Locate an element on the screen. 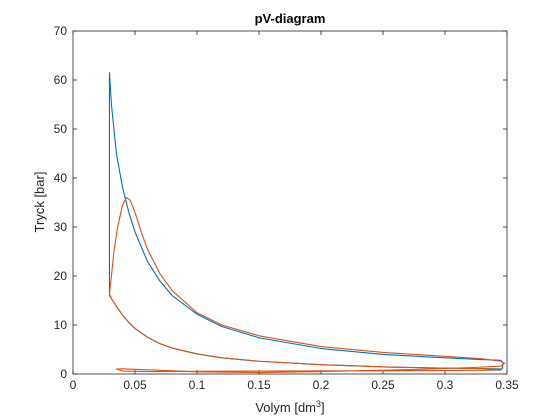 The image size is (560, 420). x-tick-label: 0.3 is located at coordinates (445, 385).